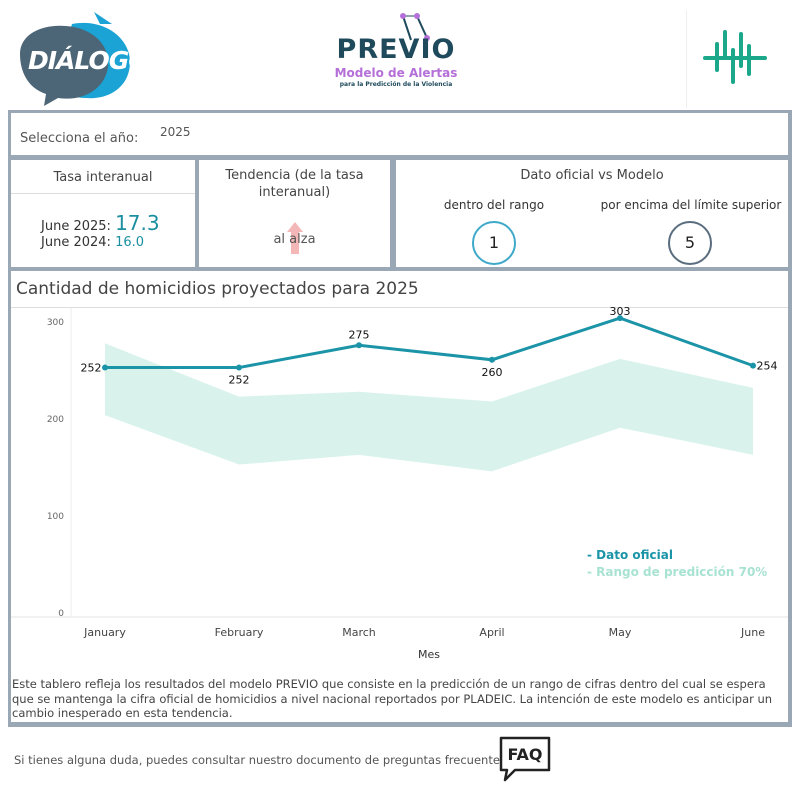  What do you see at coordinates (55, 420) in the screenshot?
I see `y-tick-label: 200` at bounding box center [55, 420].